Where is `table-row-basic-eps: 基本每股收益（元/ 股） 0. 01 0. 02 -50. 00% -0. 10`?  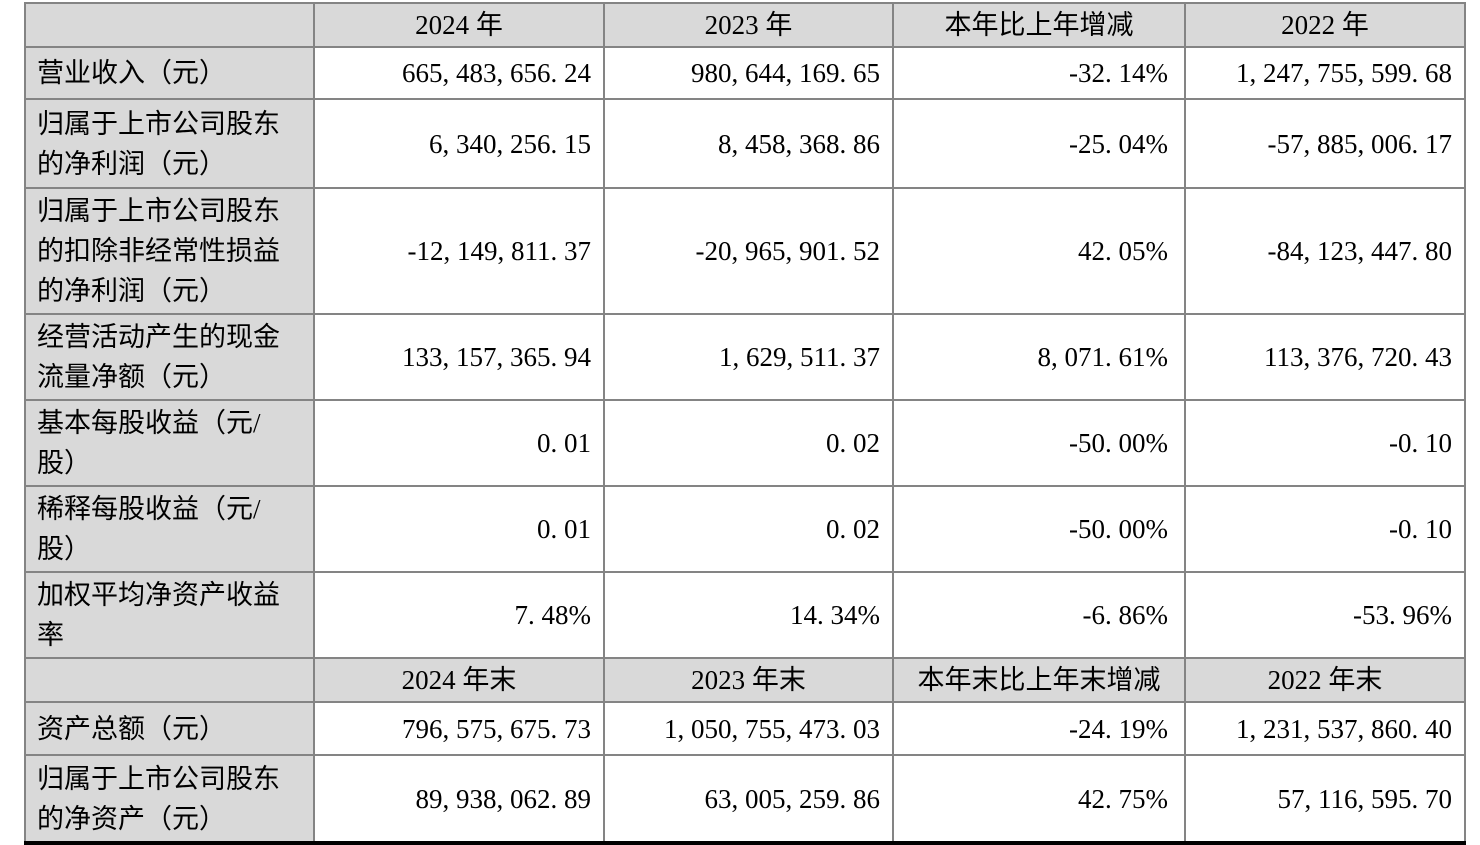
table-row-basic-eps: 基本每股收益（元/ 股） 0. 01 0. 02 -50. 00% -0. 10 is located at coordinates (745, 443).